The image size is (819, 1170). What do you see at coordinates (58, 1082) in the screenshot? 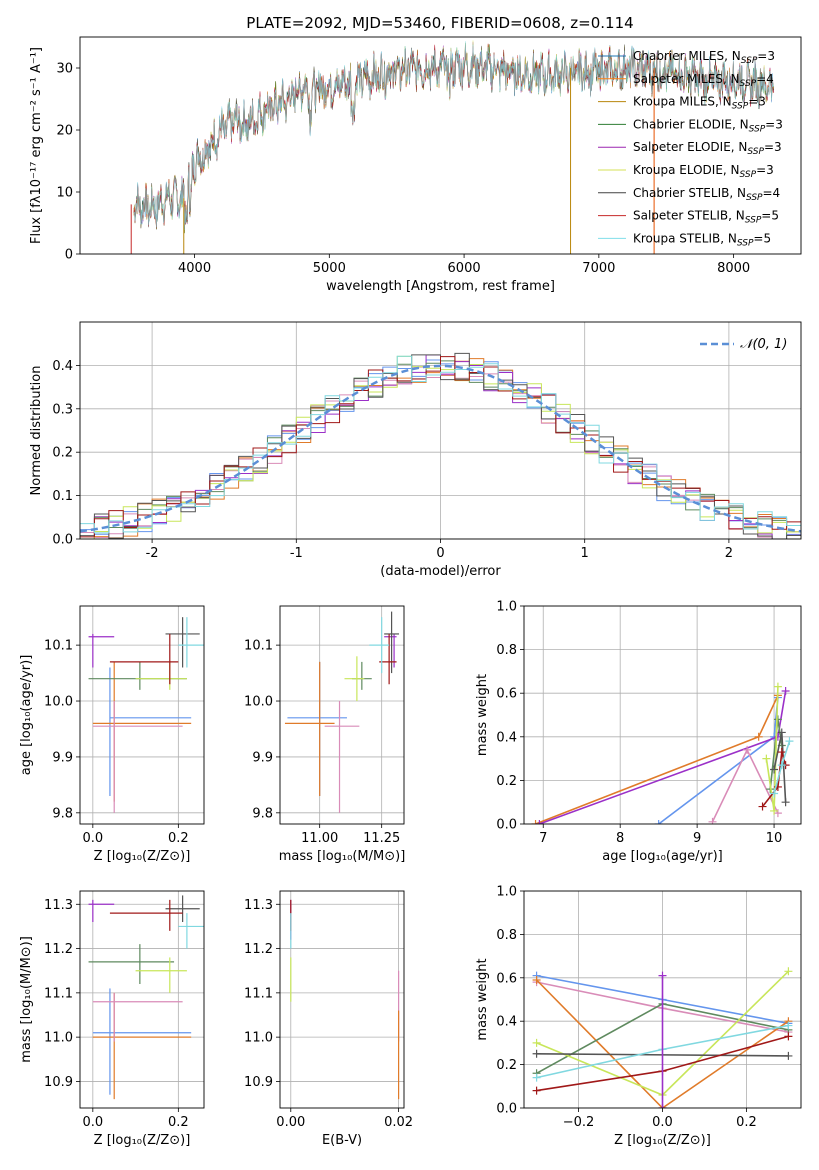
I see `z-mass-ytick-label: 10.9` at bounding box center [58, 1082].